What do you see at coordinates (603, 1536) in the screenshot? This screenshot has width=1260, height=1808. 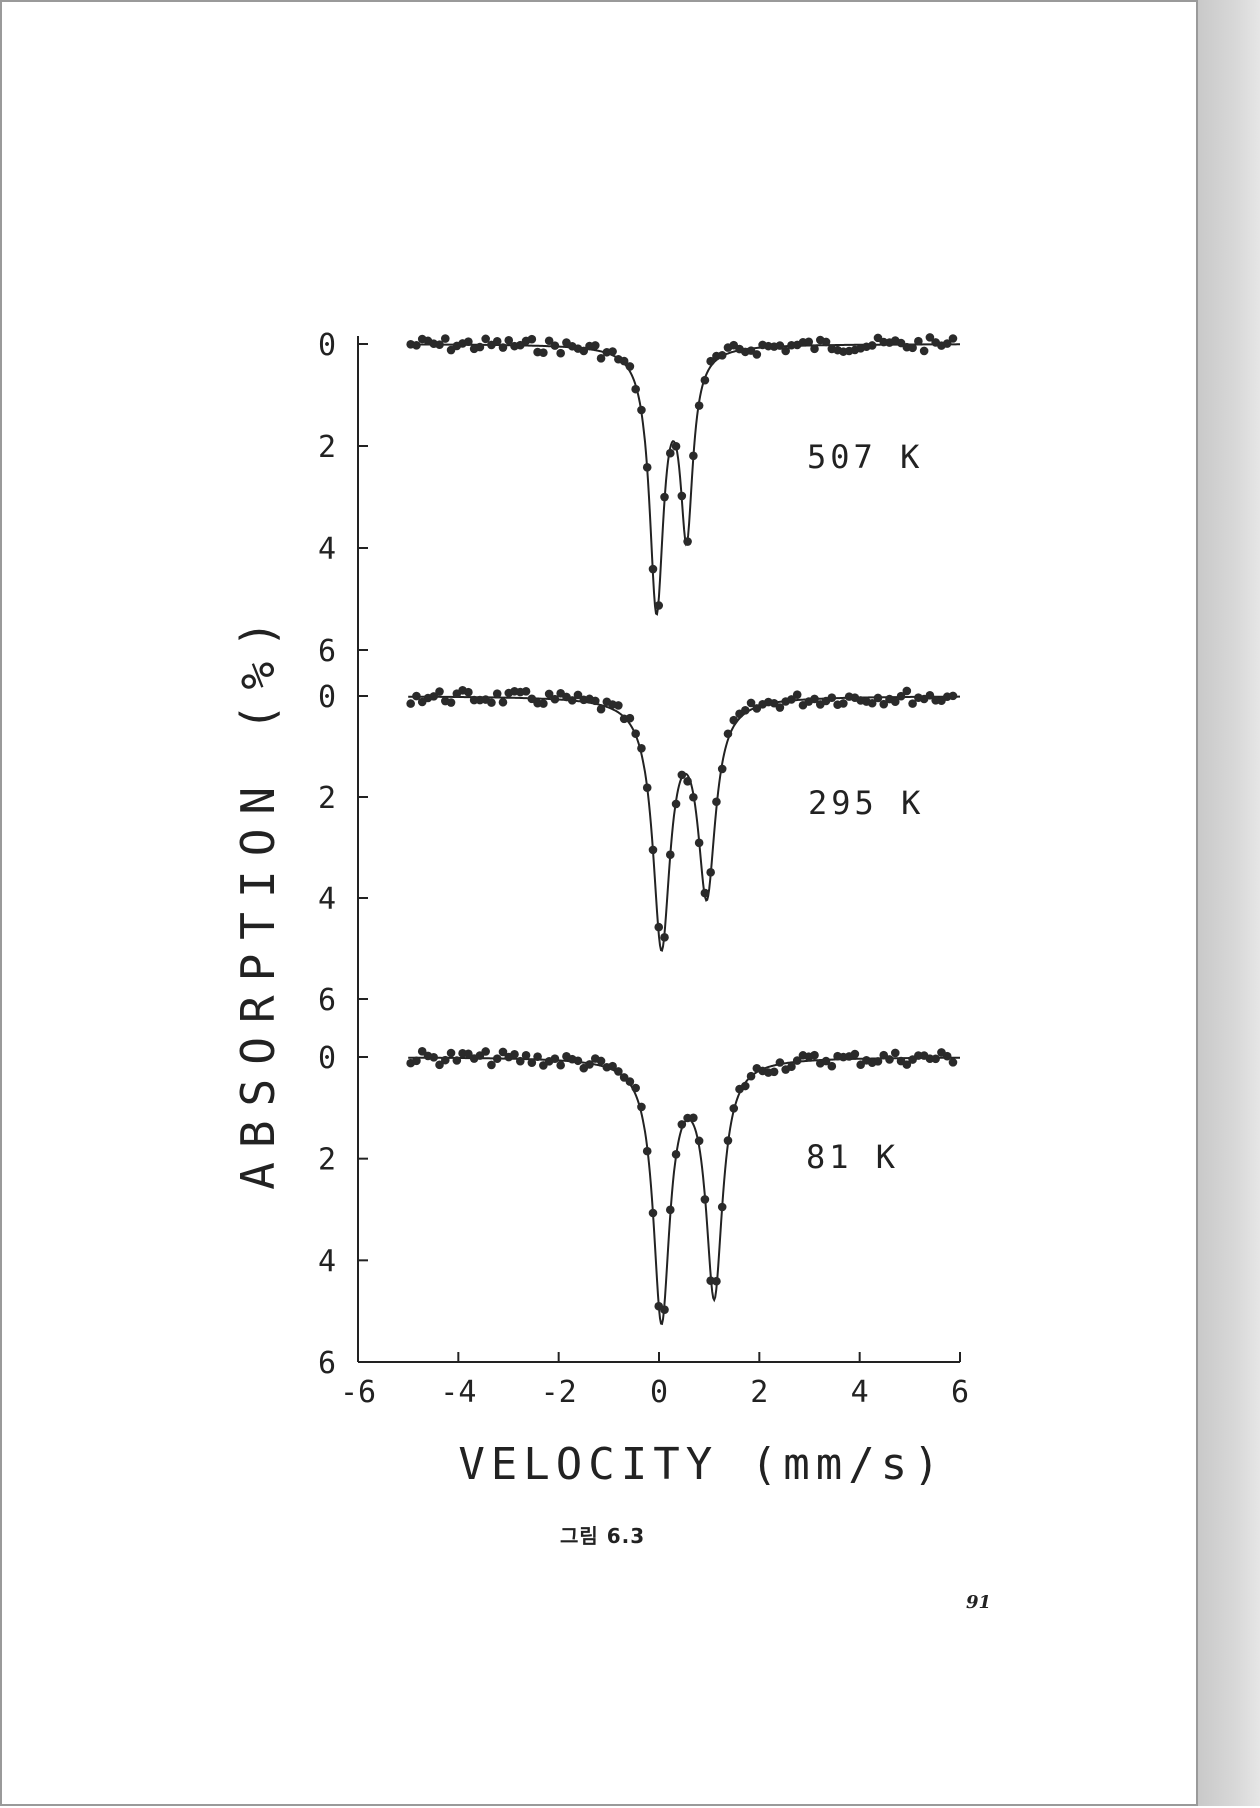 I see `figure-caption: 그림 6.3` at bounding box center [603, 1536].